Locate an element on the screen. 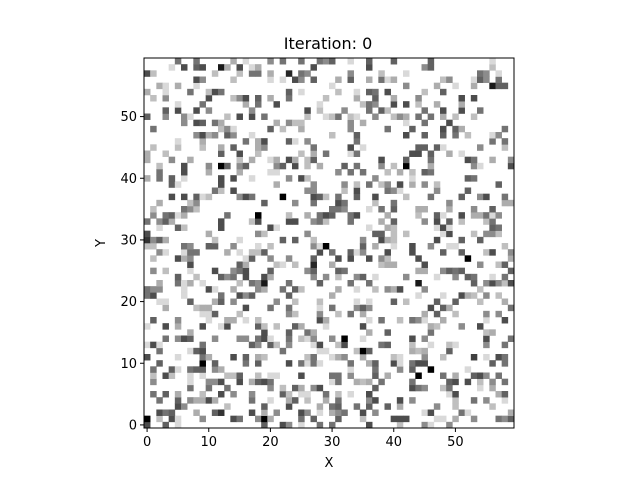 This screenshot has width=640, height=480. x-tick-label: 10 is located at coordinates (208, 442).